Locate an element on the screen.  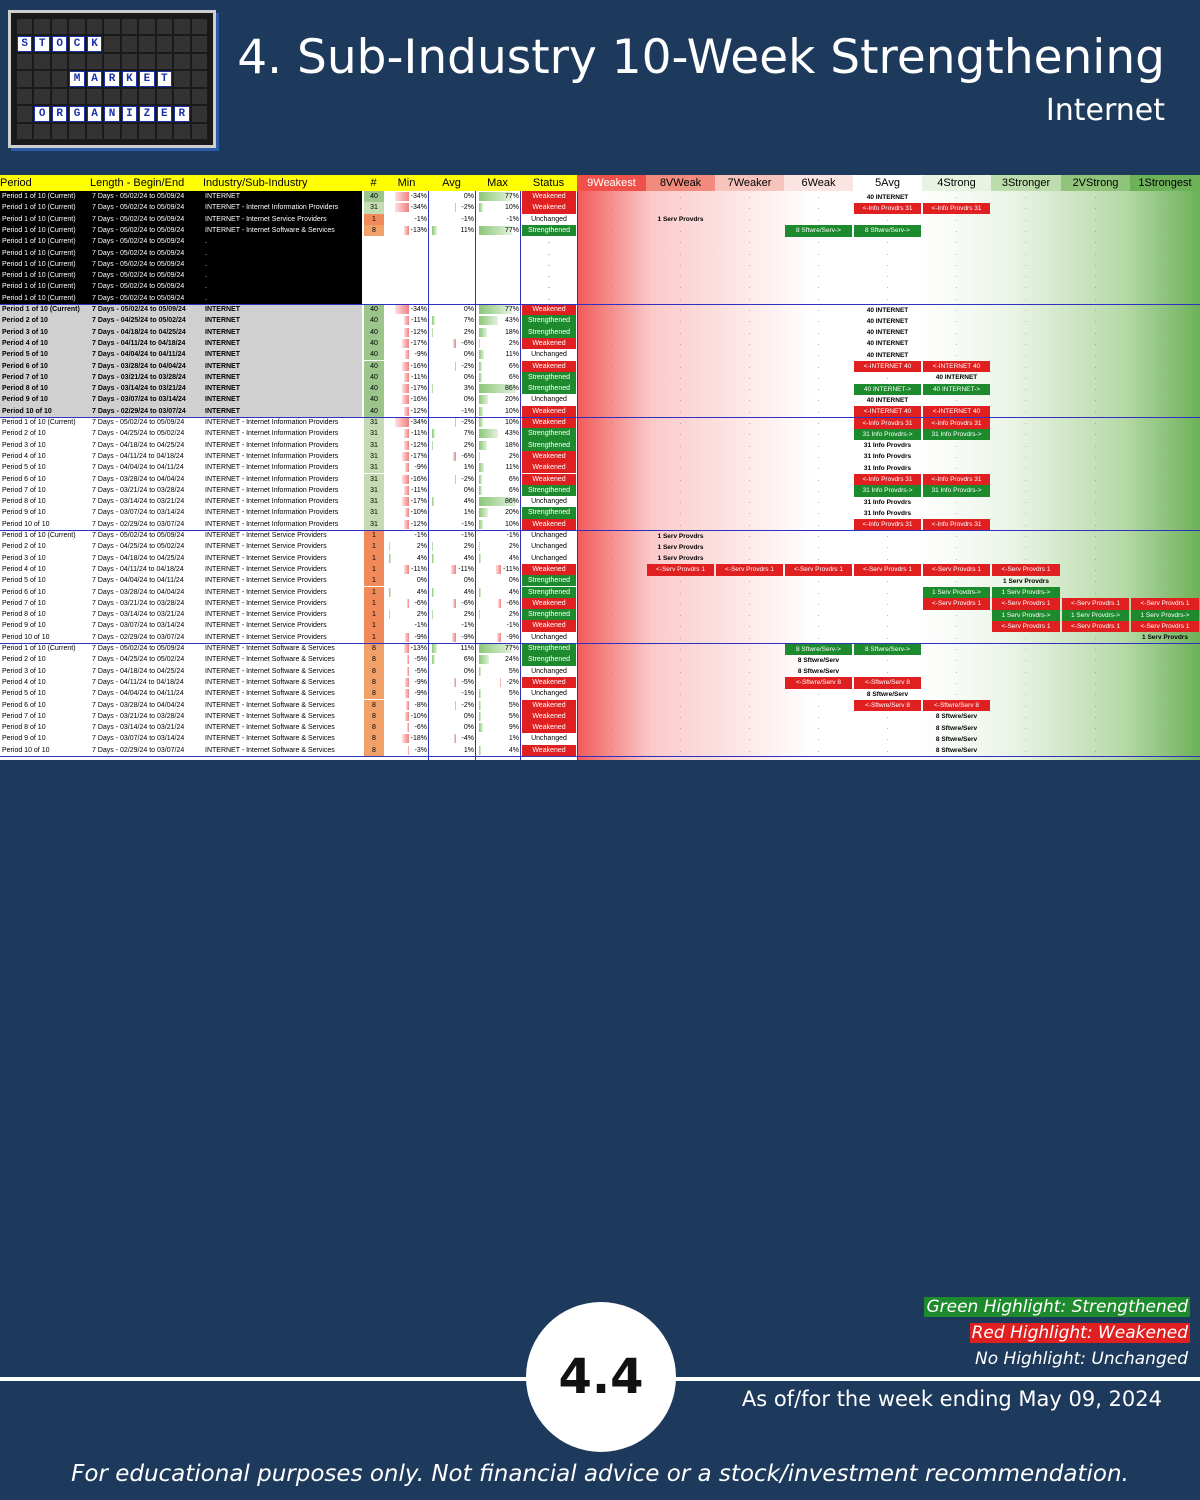
count-cell: 31 is located at coordinates (374, 524).